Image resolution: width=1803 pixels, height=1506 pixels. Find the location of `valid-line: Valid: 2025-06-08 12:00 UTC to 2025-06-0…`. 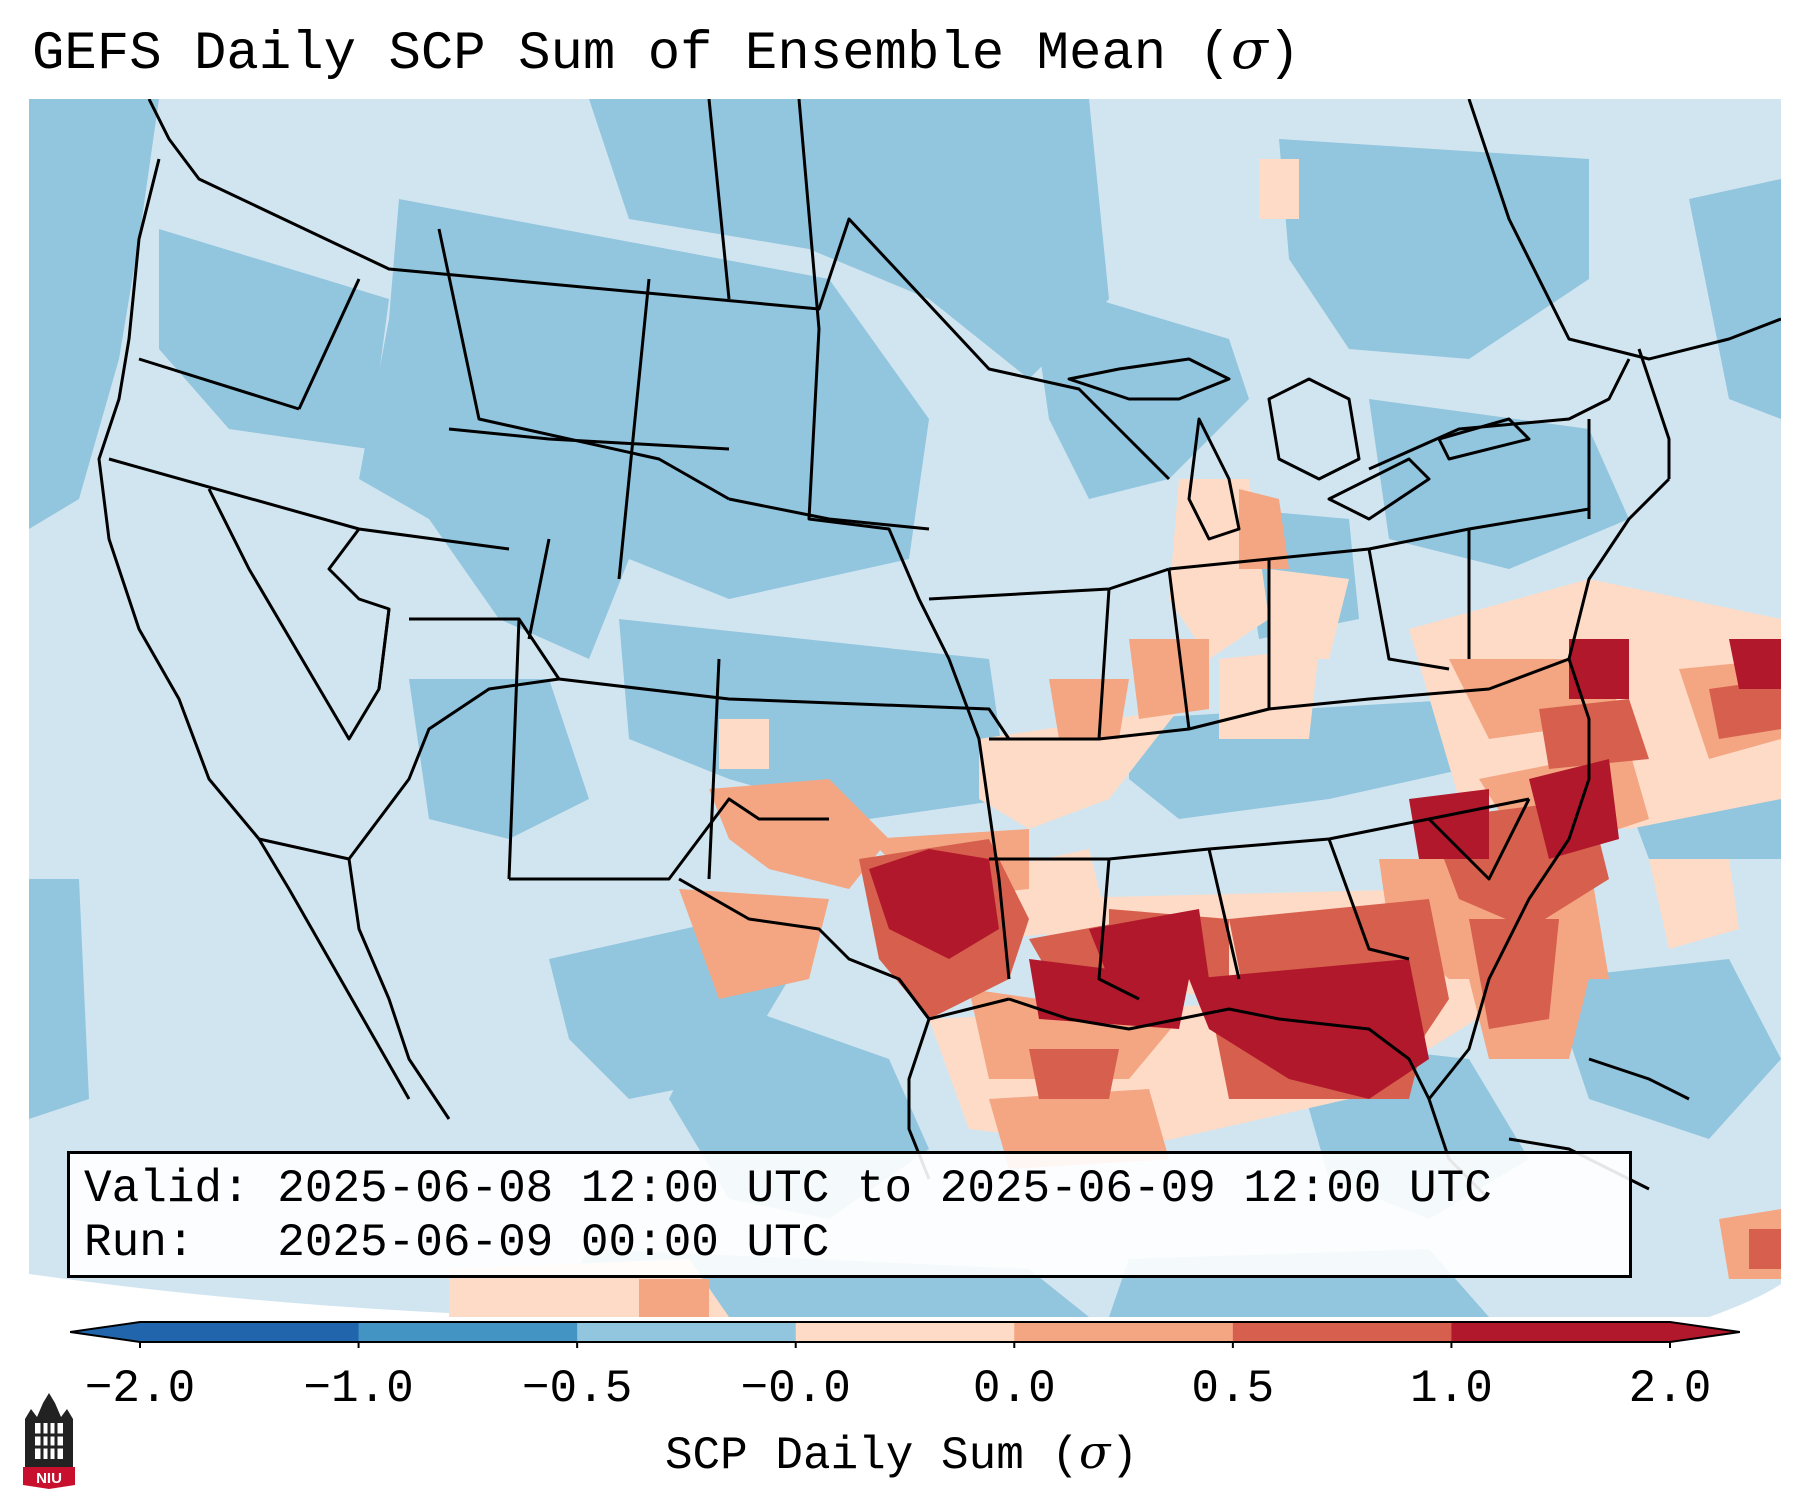

valid-line: Valid: 2025-06-08 12:00 UTC to 2025-06-0… is located at coordinates (788, 1189).